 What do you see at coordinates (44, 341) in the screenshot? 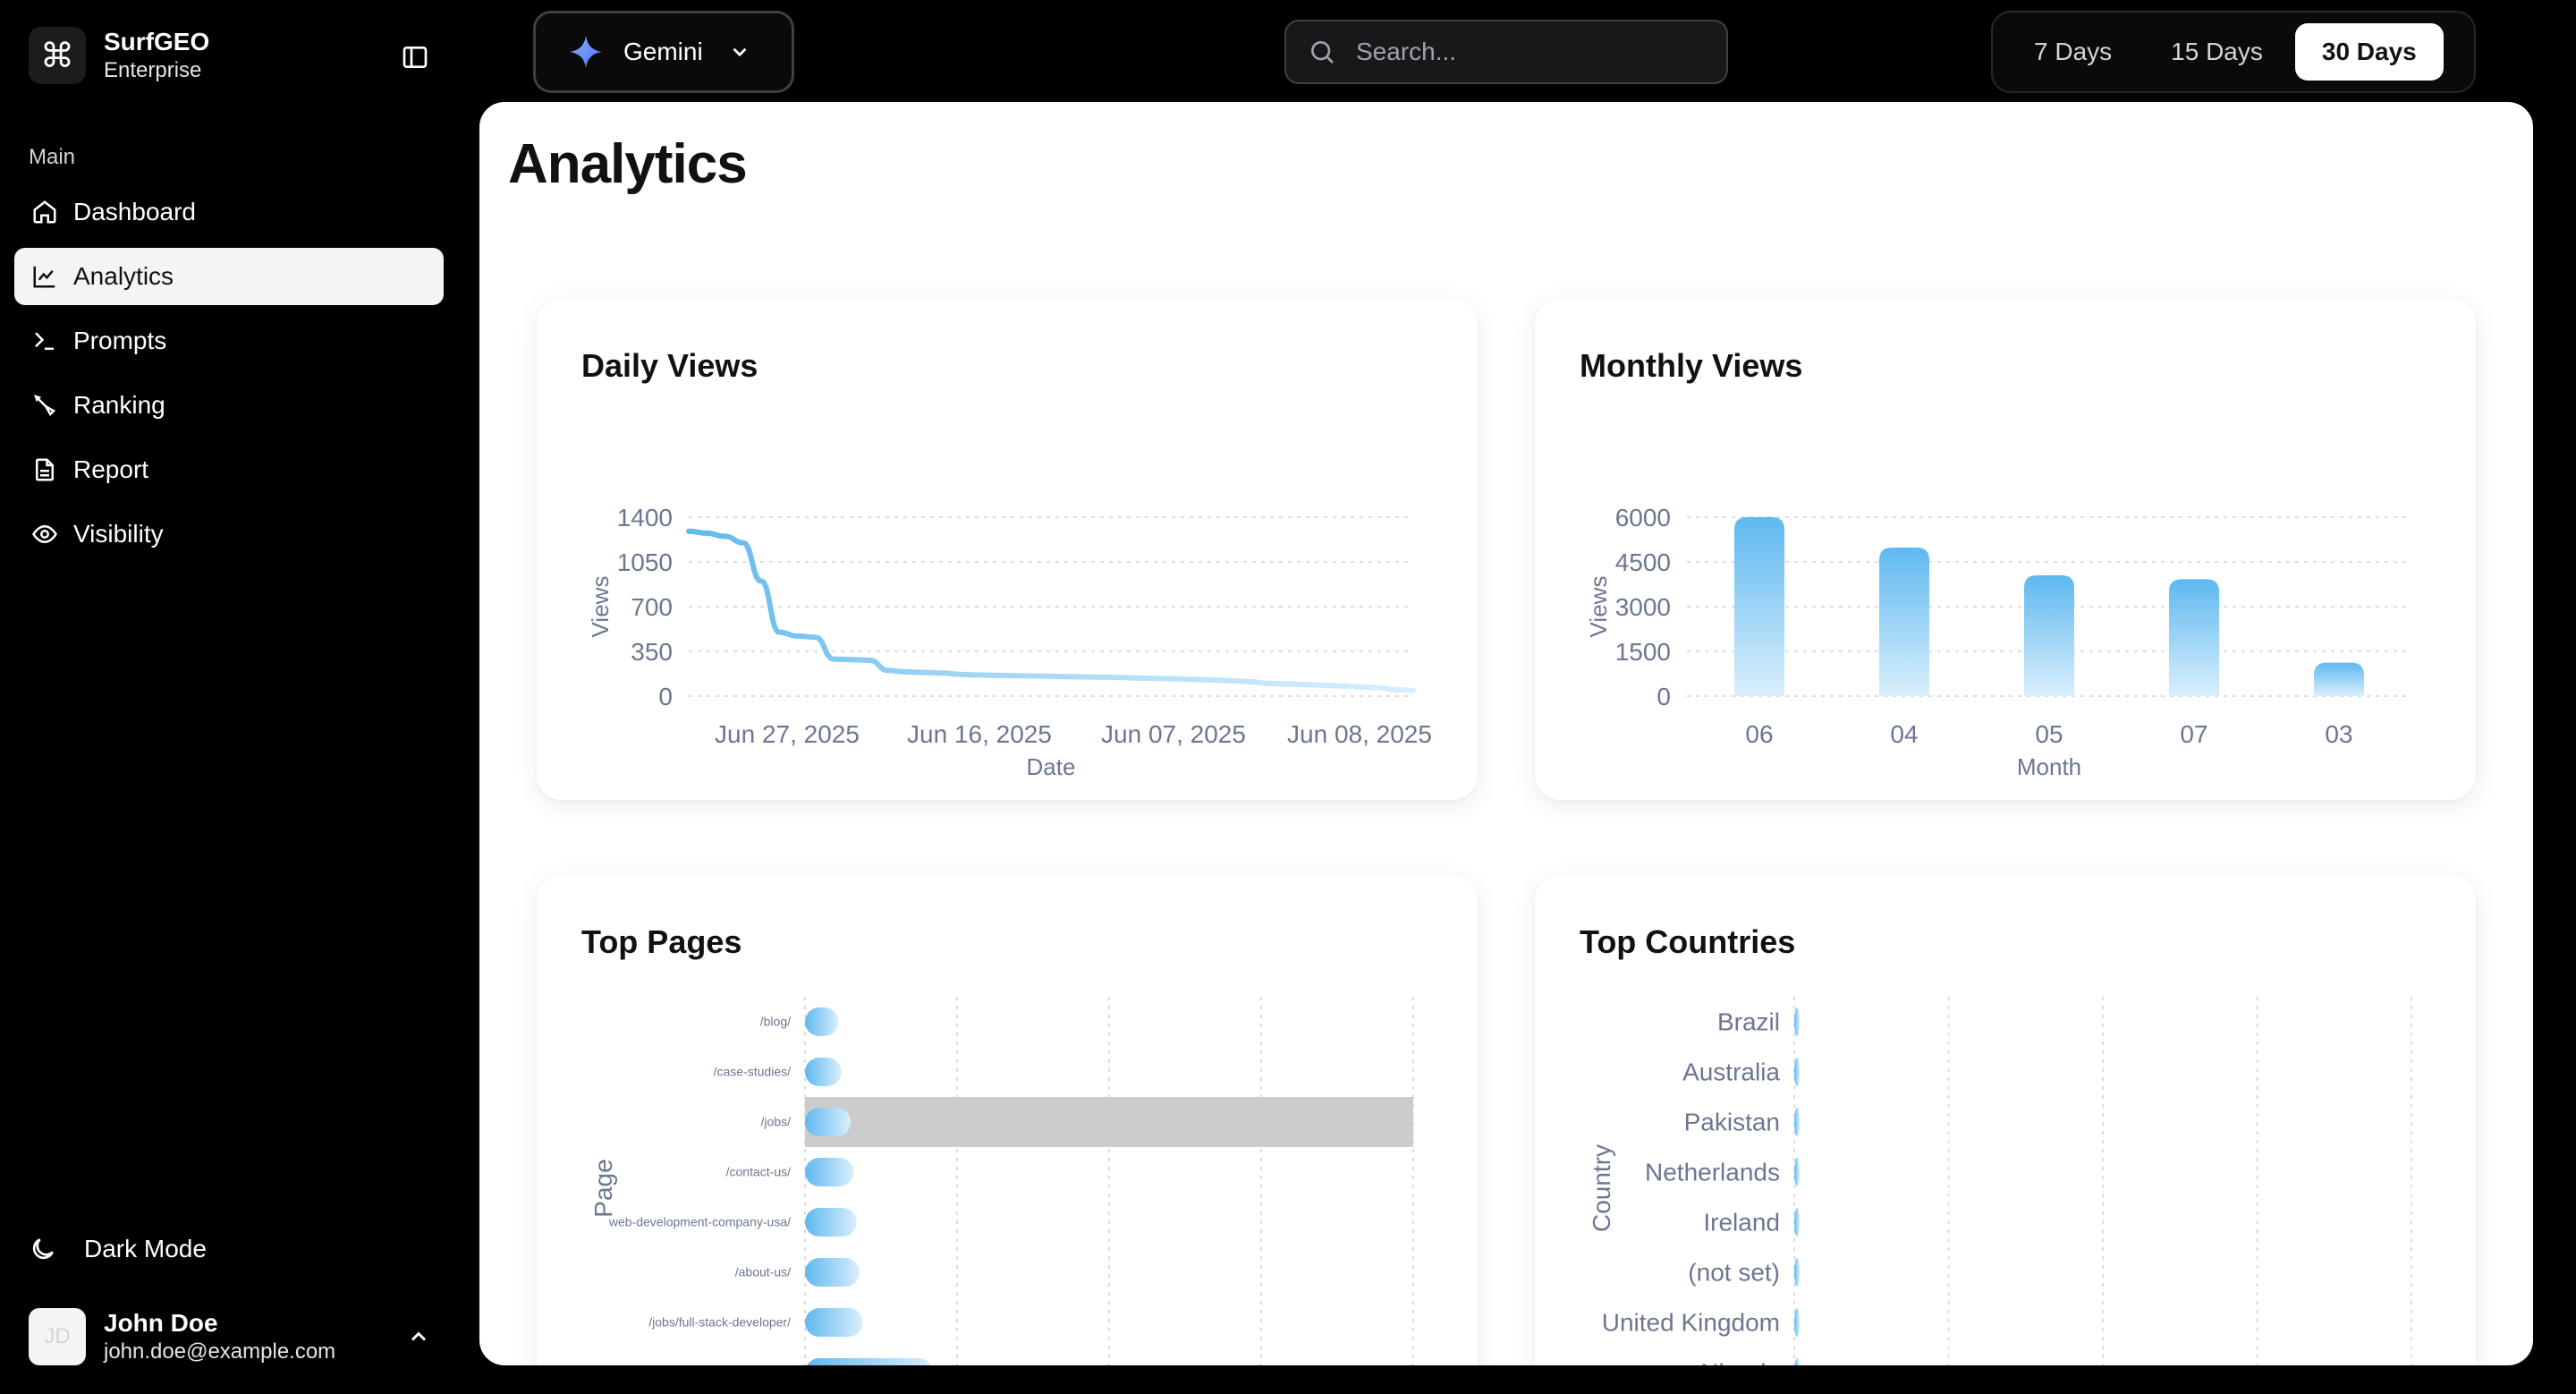
I see `terminal-icon` at bounding box center [44, 341].